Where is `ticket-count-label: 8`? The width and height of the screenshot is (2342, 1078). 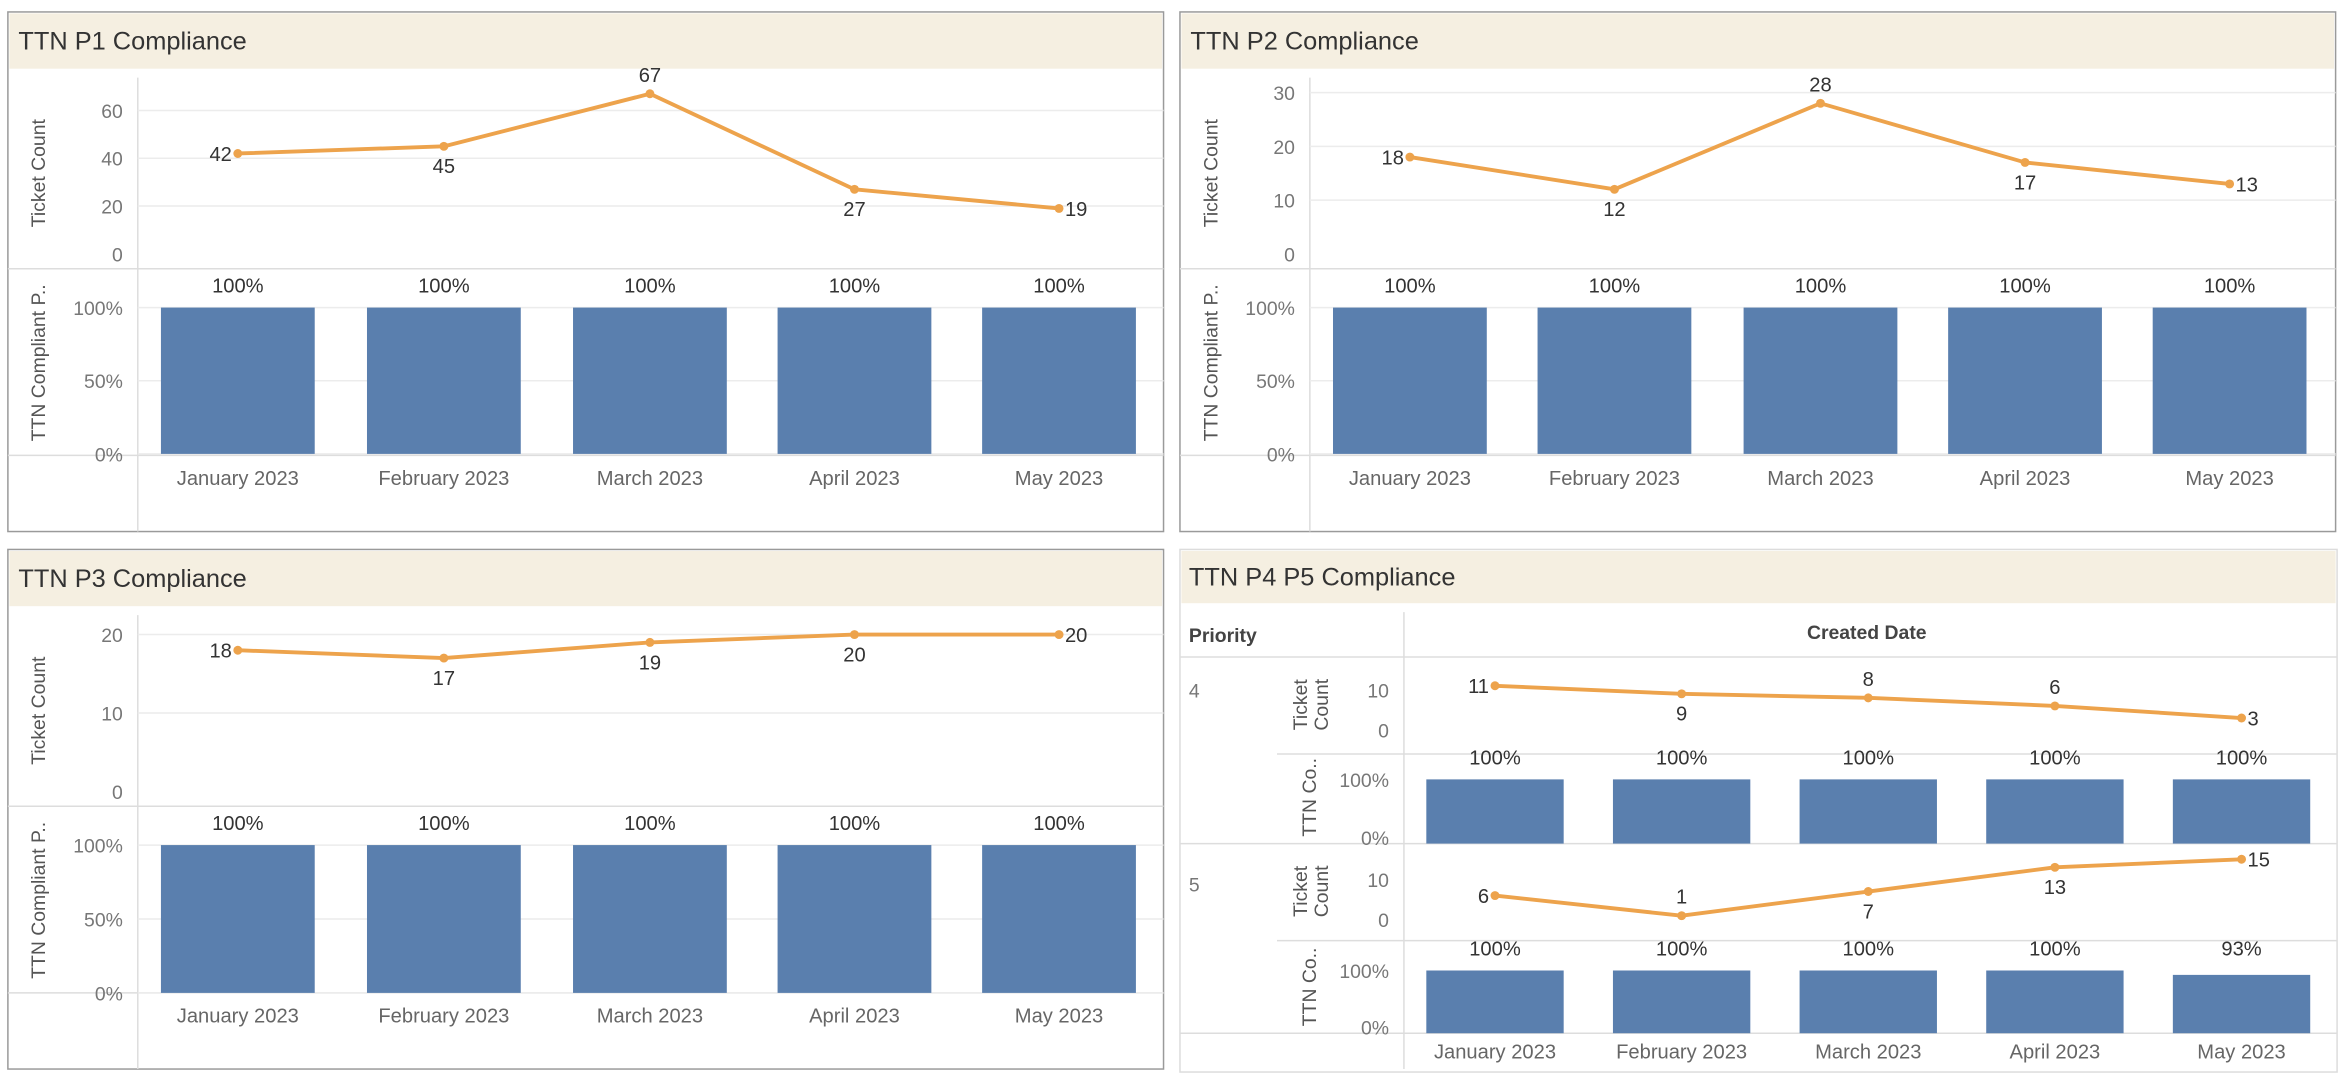
ticket-count-label: 8 is located at coordinates (1868, 680).